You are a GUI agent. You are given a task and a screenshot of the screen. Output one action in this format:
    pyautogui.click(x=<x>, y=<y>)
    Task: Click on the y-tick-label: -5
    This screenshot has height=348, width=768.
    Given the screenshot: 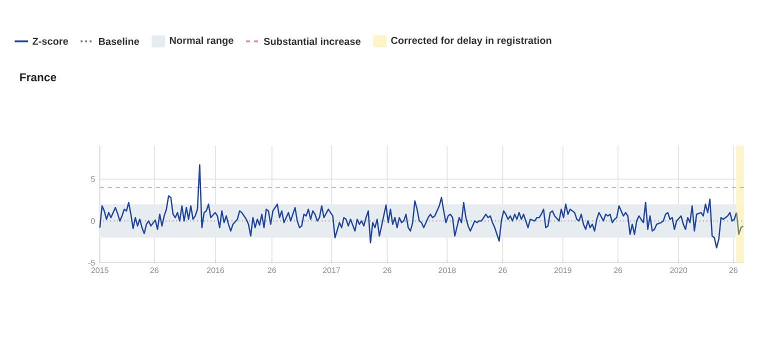 What is the action you would take?
    pyautogui.click(x=91, y=263)
    